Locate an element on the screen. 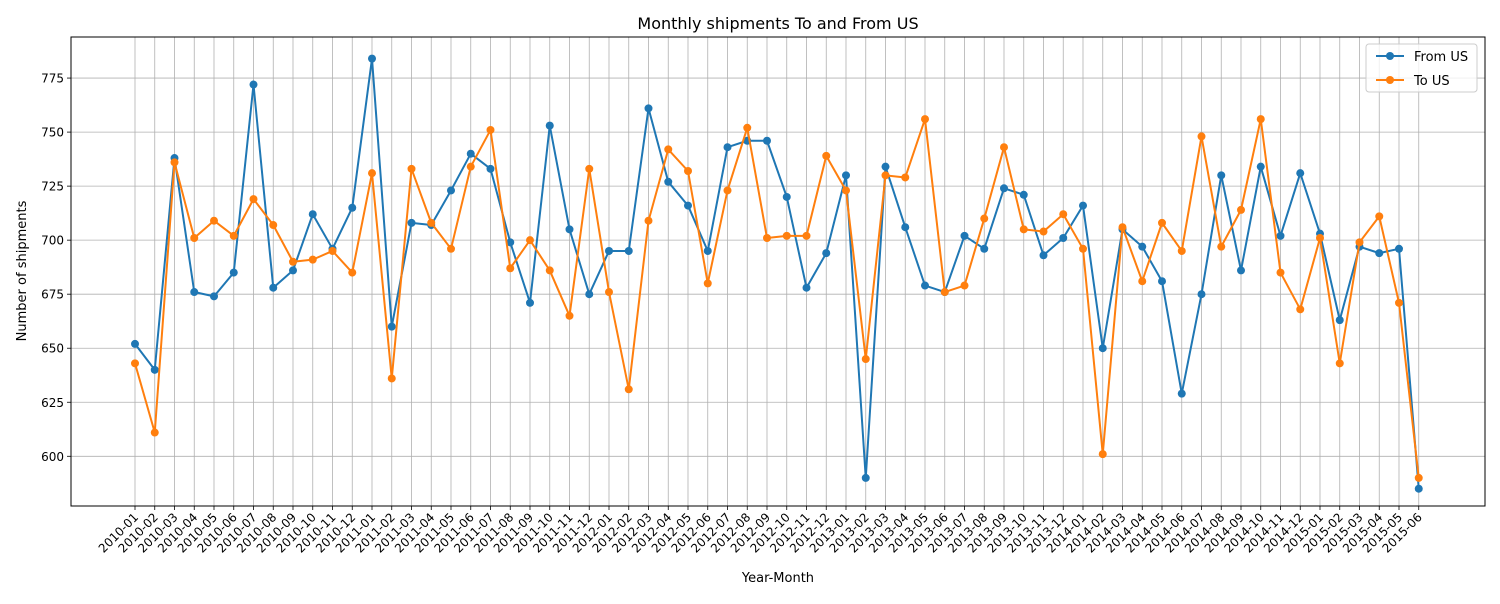 This screenshot has height=604, width=1500. y-tick-label: 725 is located at coordinates (52, 187).